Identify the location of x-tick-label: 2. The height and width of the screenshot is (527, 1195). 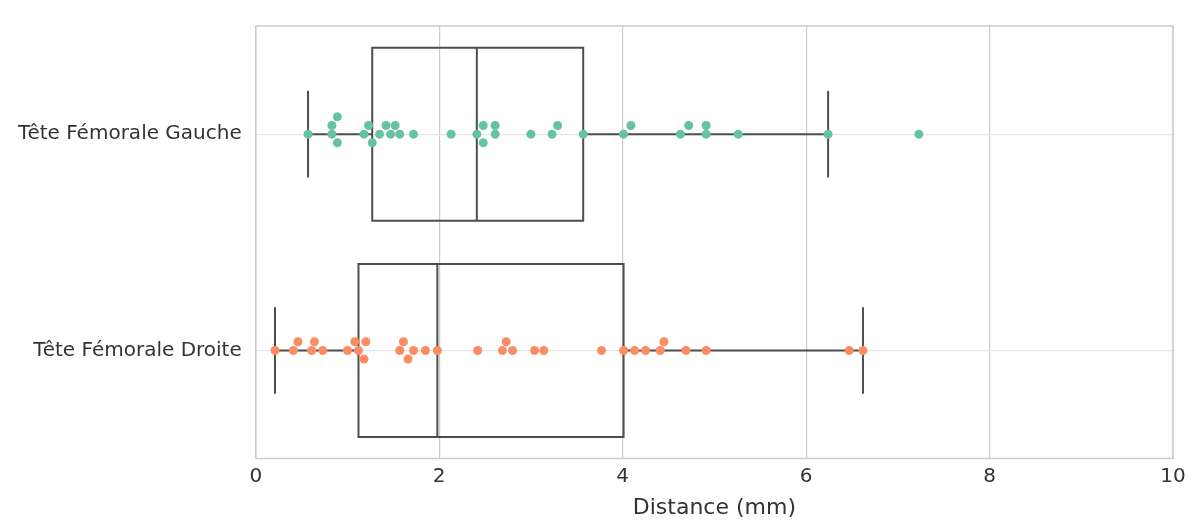
(439, 474).